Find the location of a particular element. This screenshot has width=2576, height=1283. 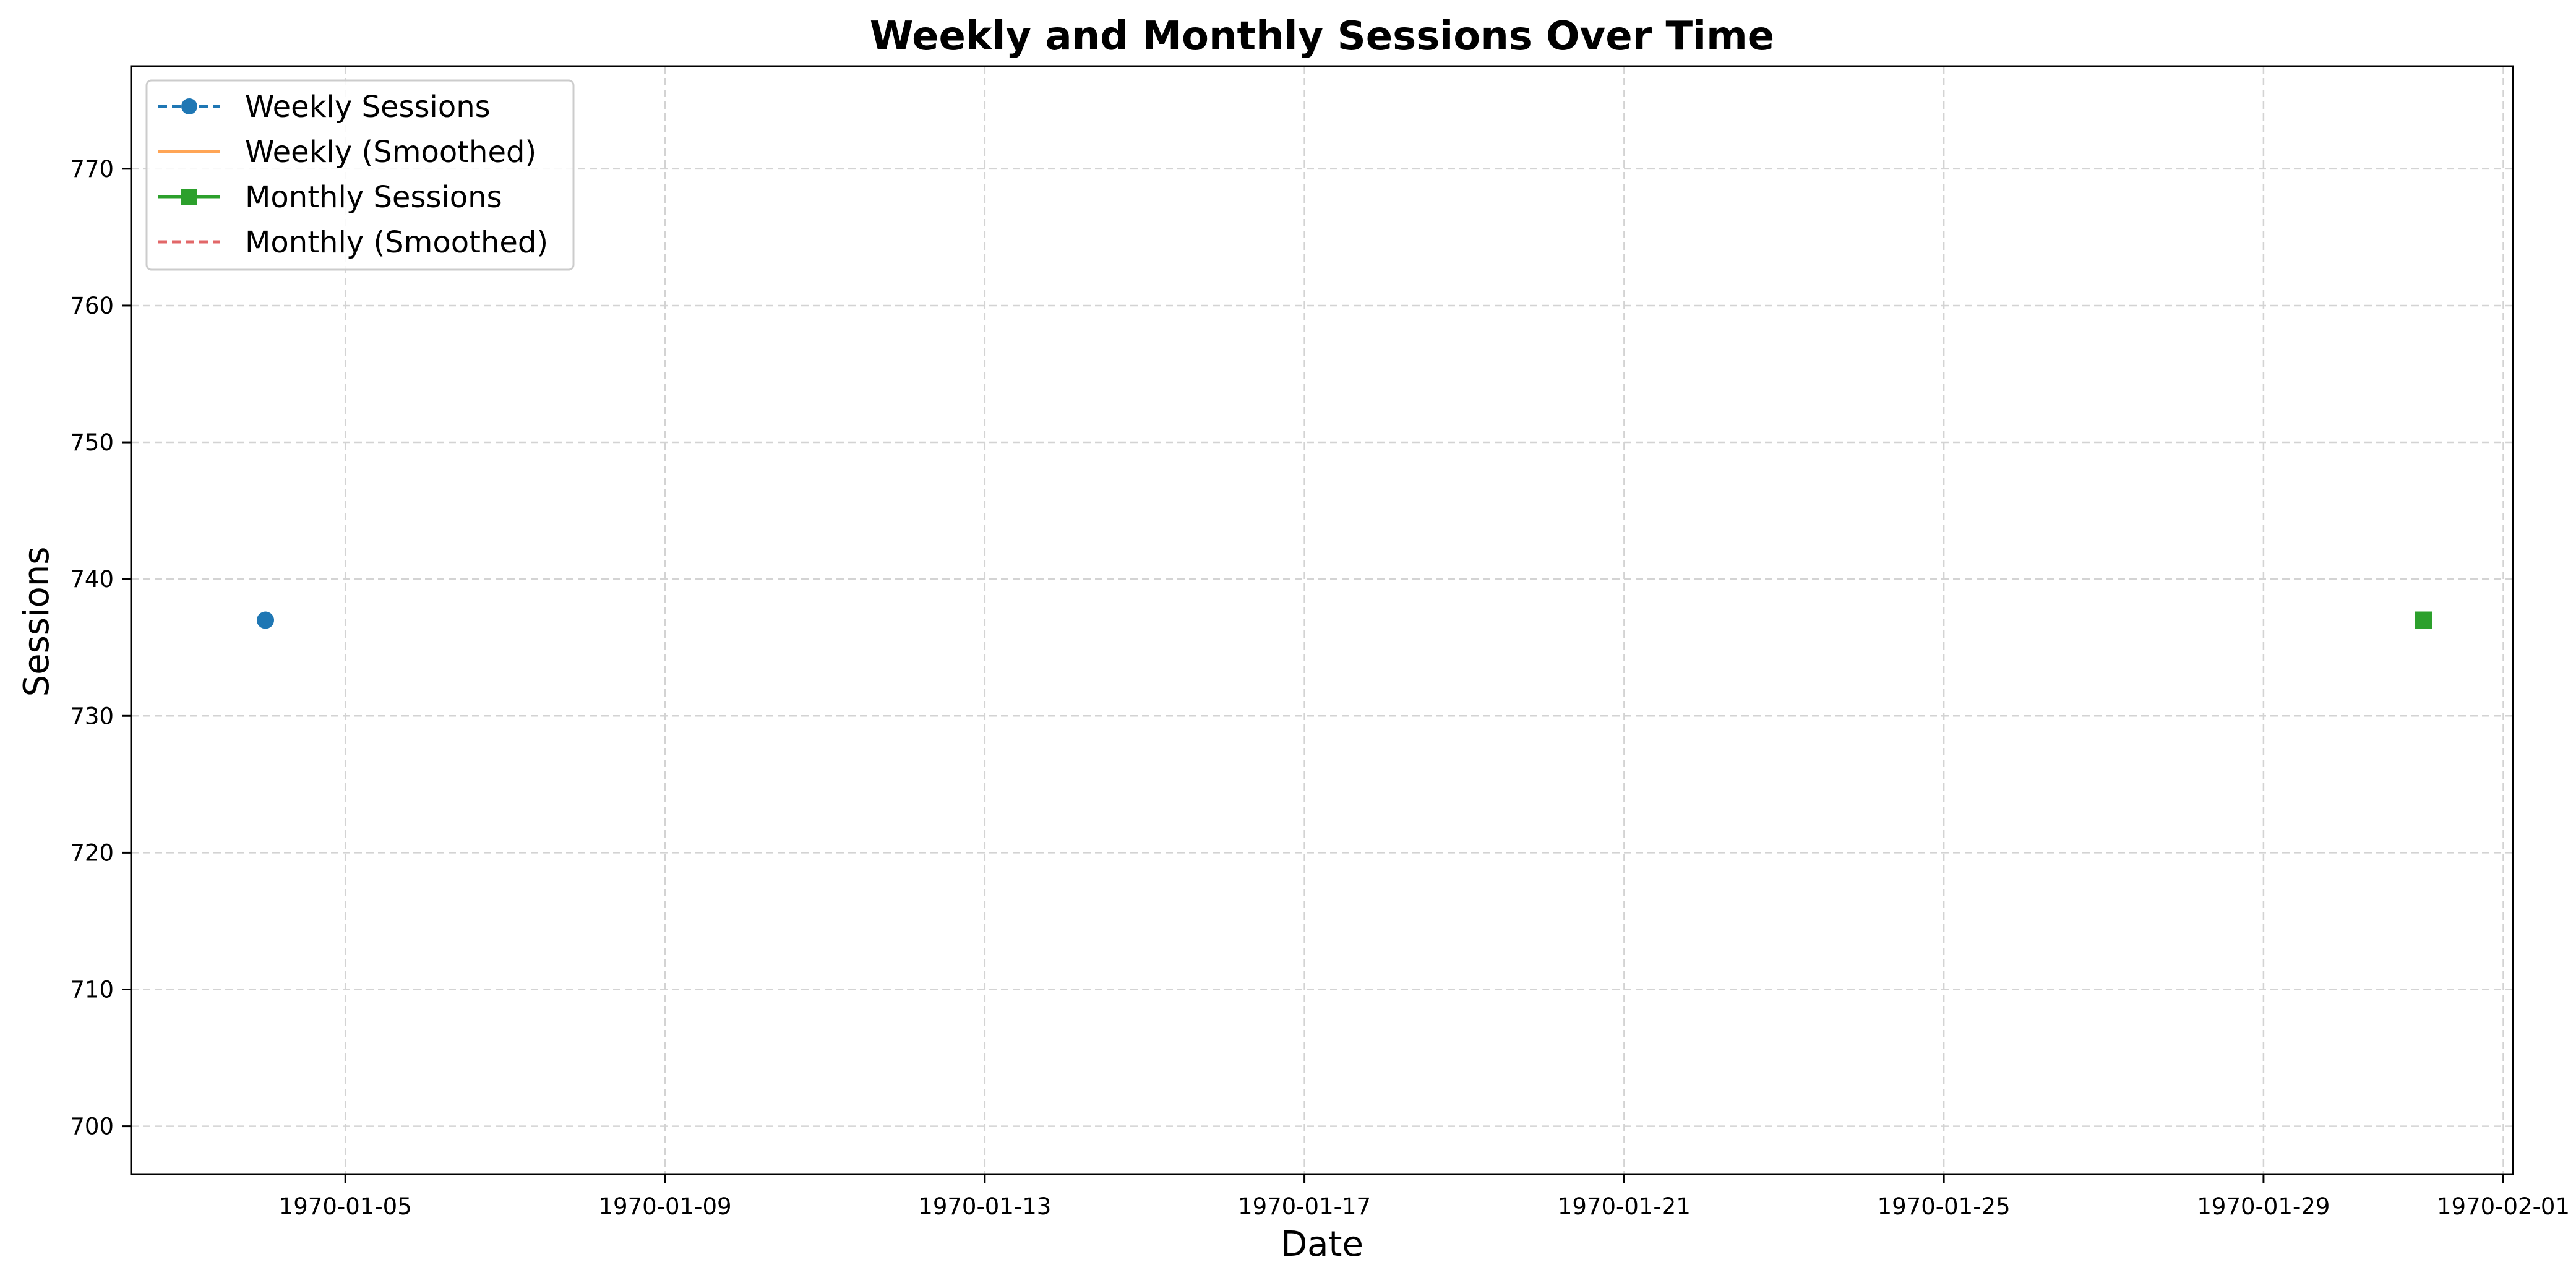

y-tick-label: 700 is located at coordinates (92, 1127).